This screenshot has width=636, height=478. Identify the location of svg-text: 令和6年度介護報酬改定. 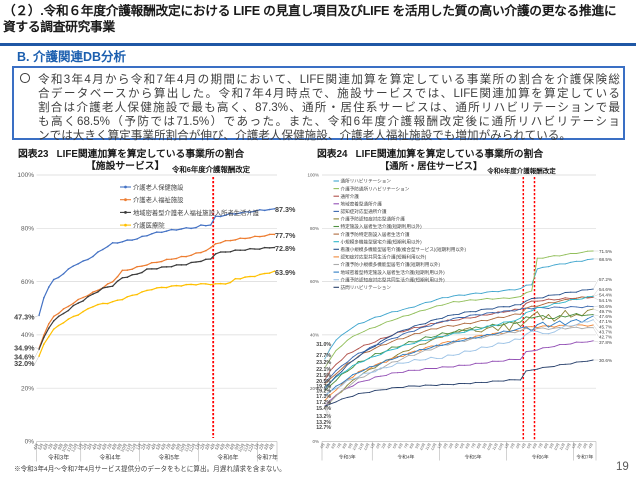
(211, 169).